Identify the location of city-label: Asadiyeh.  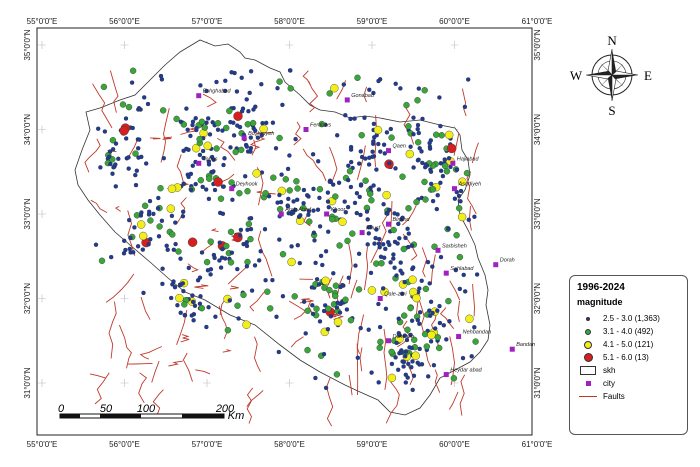
(470, 185).